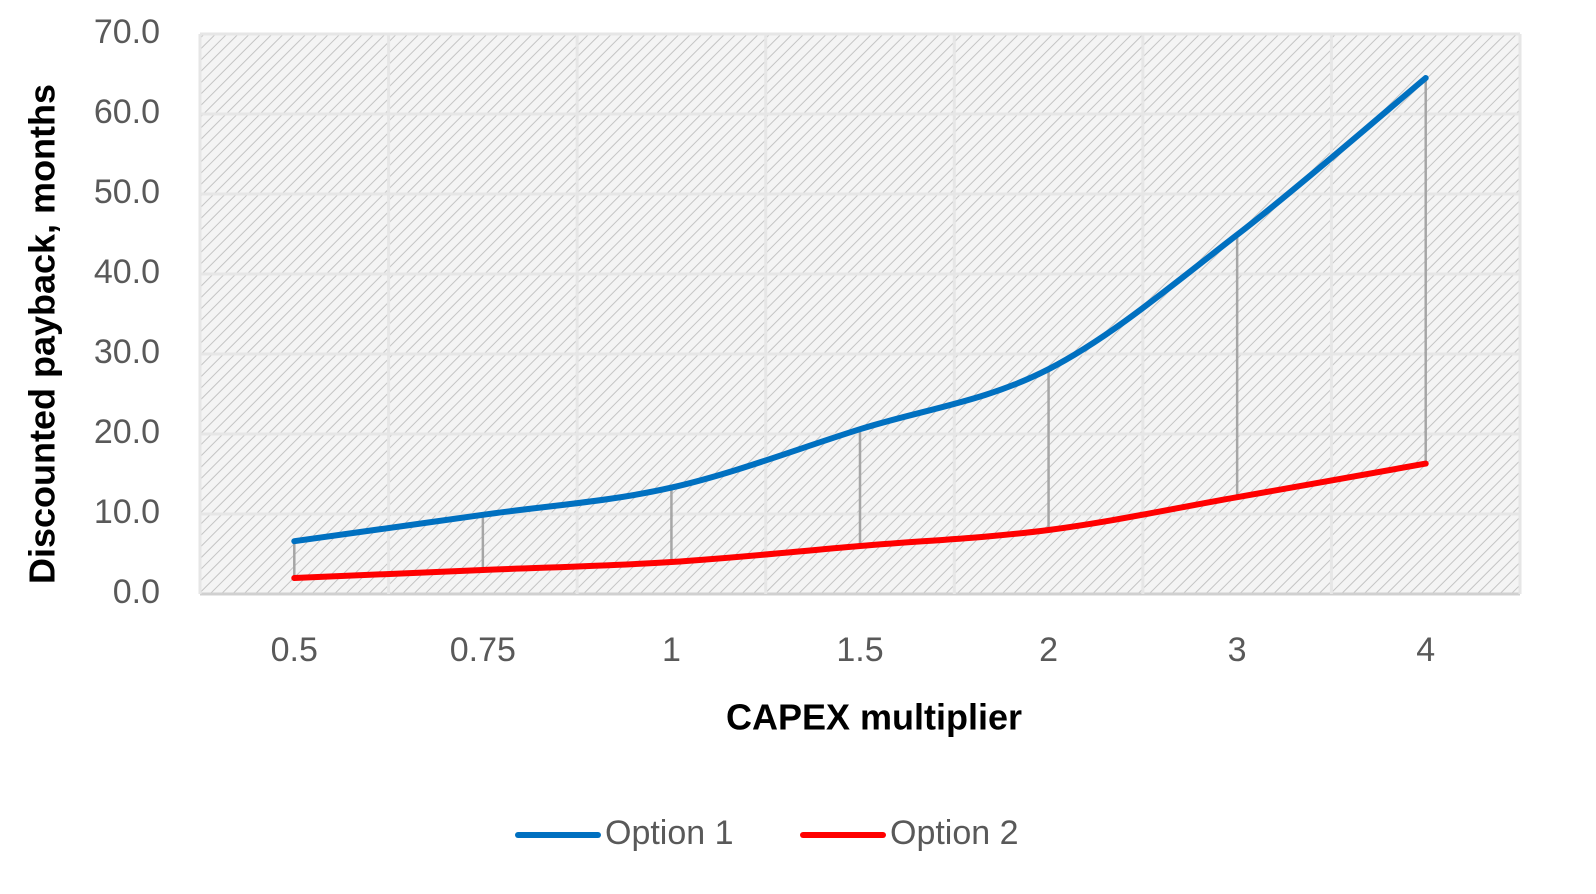 This screenshot has width=1596, height=894. What do you see at coordinates (127, 512) in the screenshot?
I see `y-tick-label: 10.0` at bounding box center [127, 512].